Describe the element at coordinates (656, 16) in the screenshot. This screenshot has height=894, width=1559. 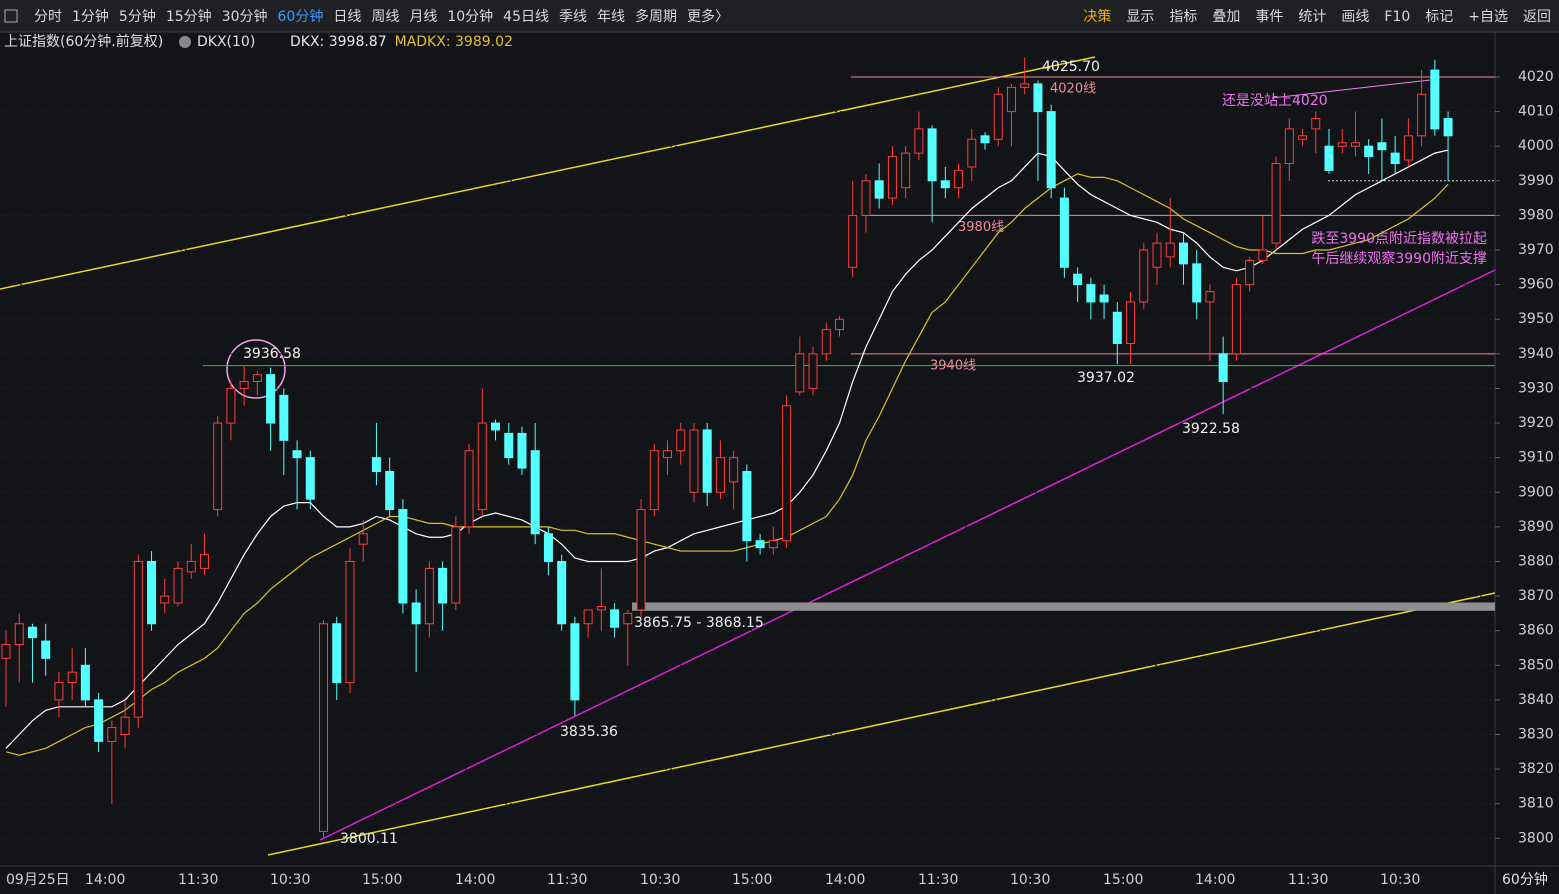
I see `period-tab: 多周期` at that location.